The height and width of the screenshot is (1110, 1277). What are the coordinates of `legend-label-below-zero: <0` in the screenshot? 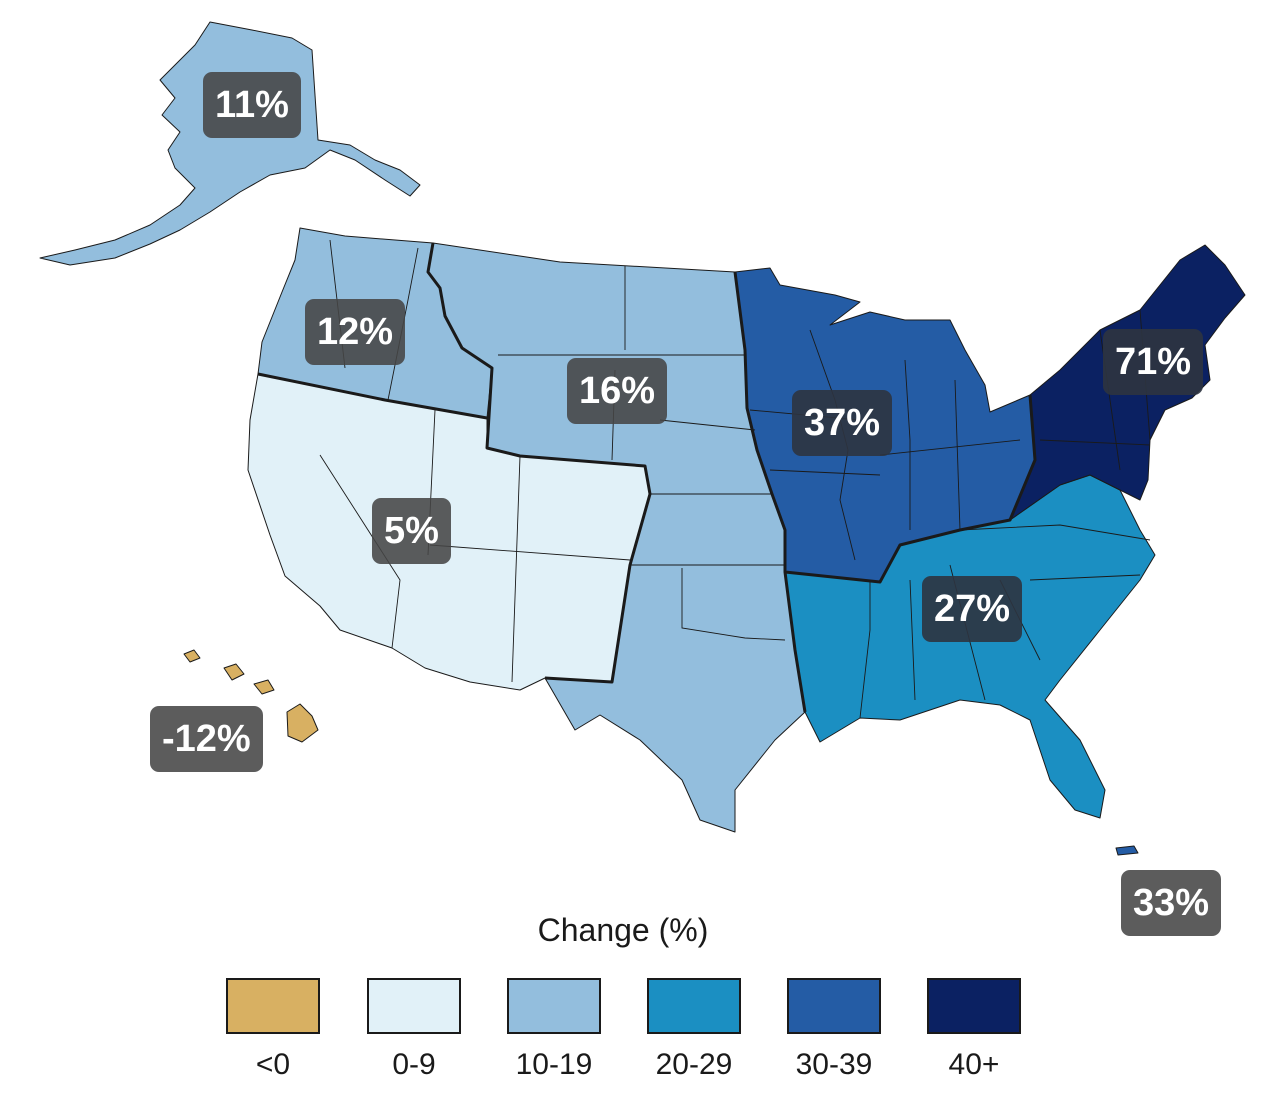 It's located at (273, 1064).